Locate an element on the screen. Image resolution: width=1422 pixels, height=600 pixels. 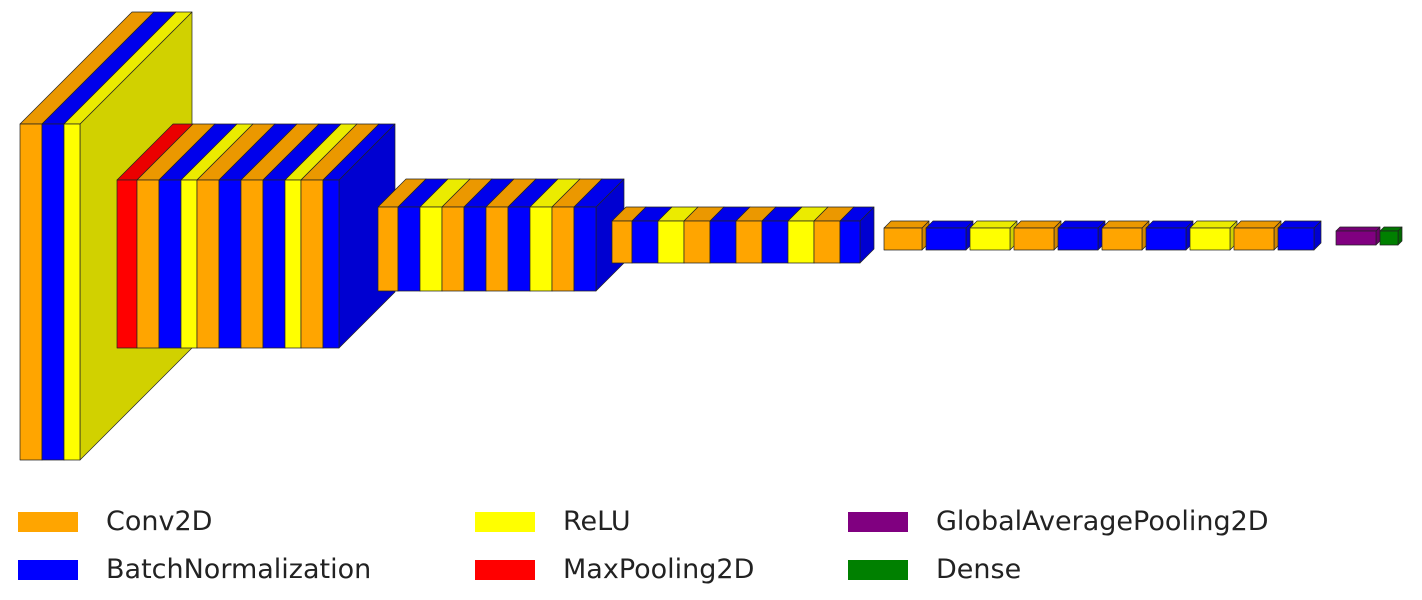
layer-batchnormalization-13-front is located at coordinates (331, 264).